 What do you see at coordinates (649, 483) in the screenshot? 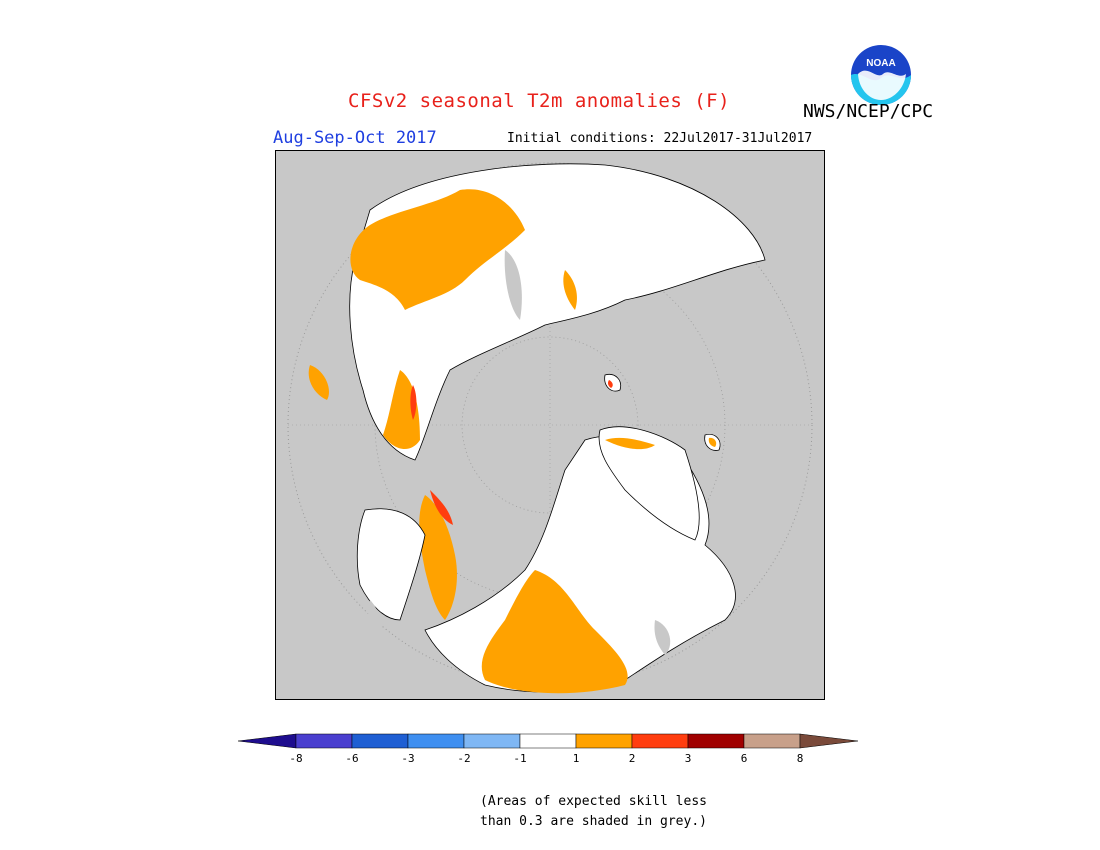
I see `land-greenland` at bounding box center [649, 483].